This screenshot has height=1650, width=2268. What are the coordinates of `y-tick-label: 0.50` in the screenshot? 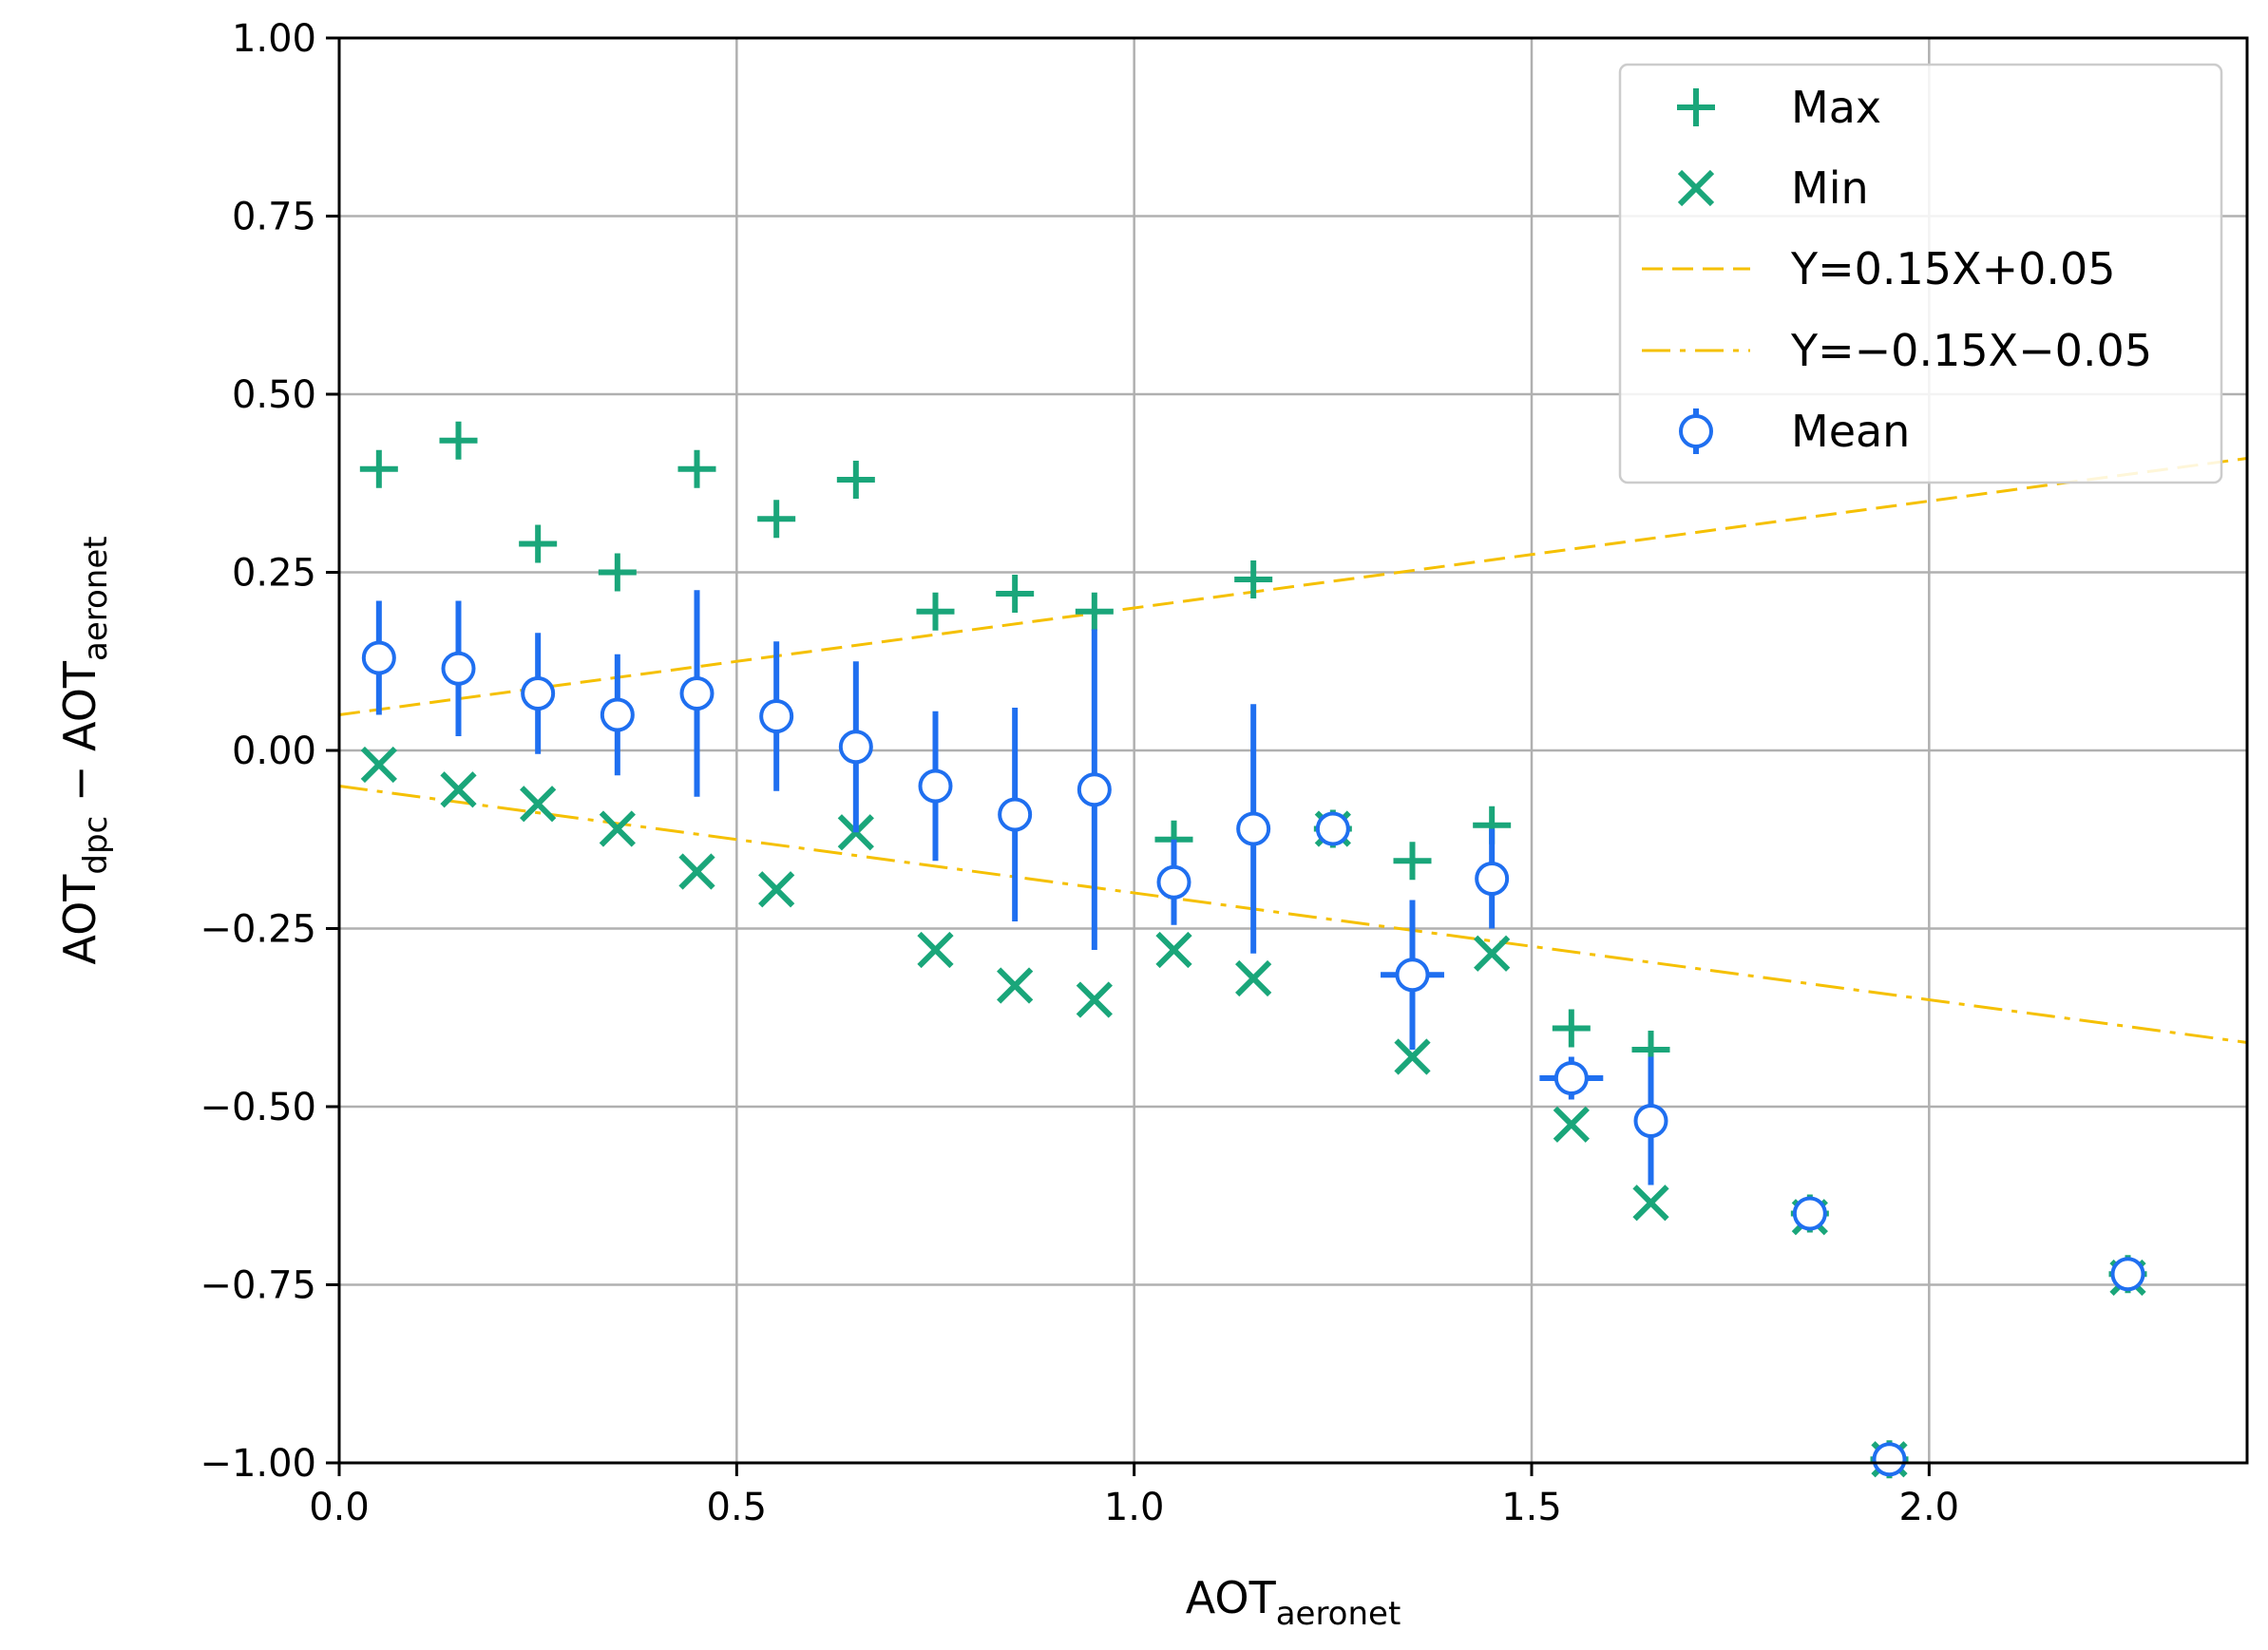 It's located at (274, 395).